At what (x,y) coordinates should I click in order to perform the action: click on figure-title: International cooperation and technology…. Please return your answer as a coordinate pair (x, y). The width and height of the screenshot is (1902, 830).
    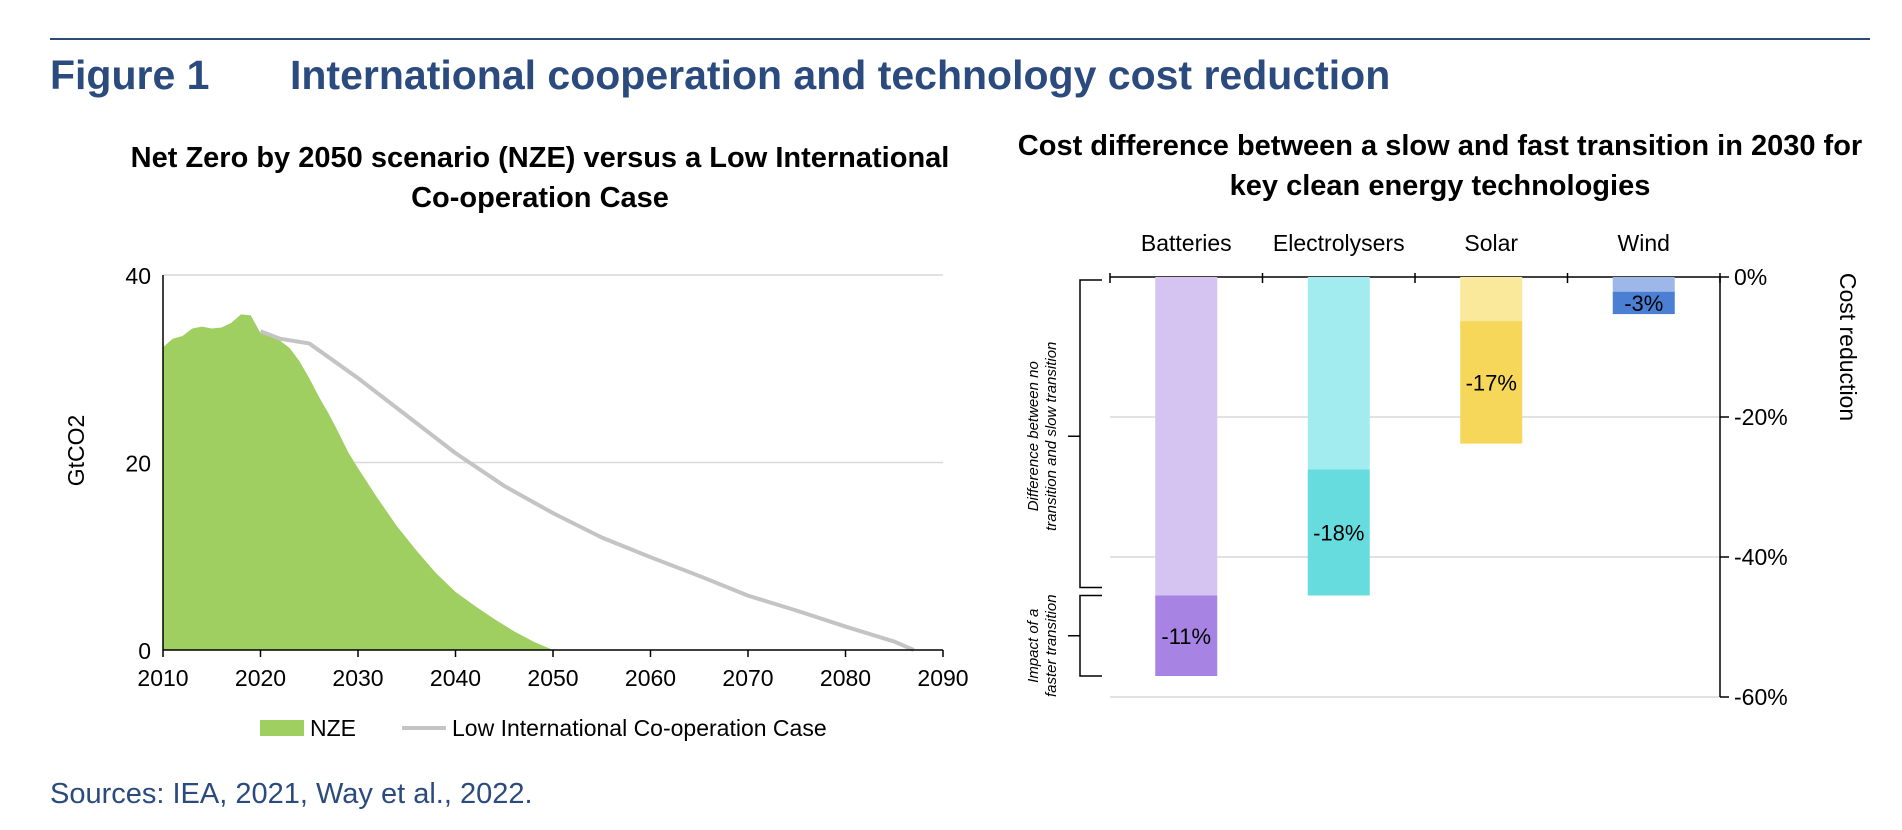
    Looking at the image, I should click on (840, 74).